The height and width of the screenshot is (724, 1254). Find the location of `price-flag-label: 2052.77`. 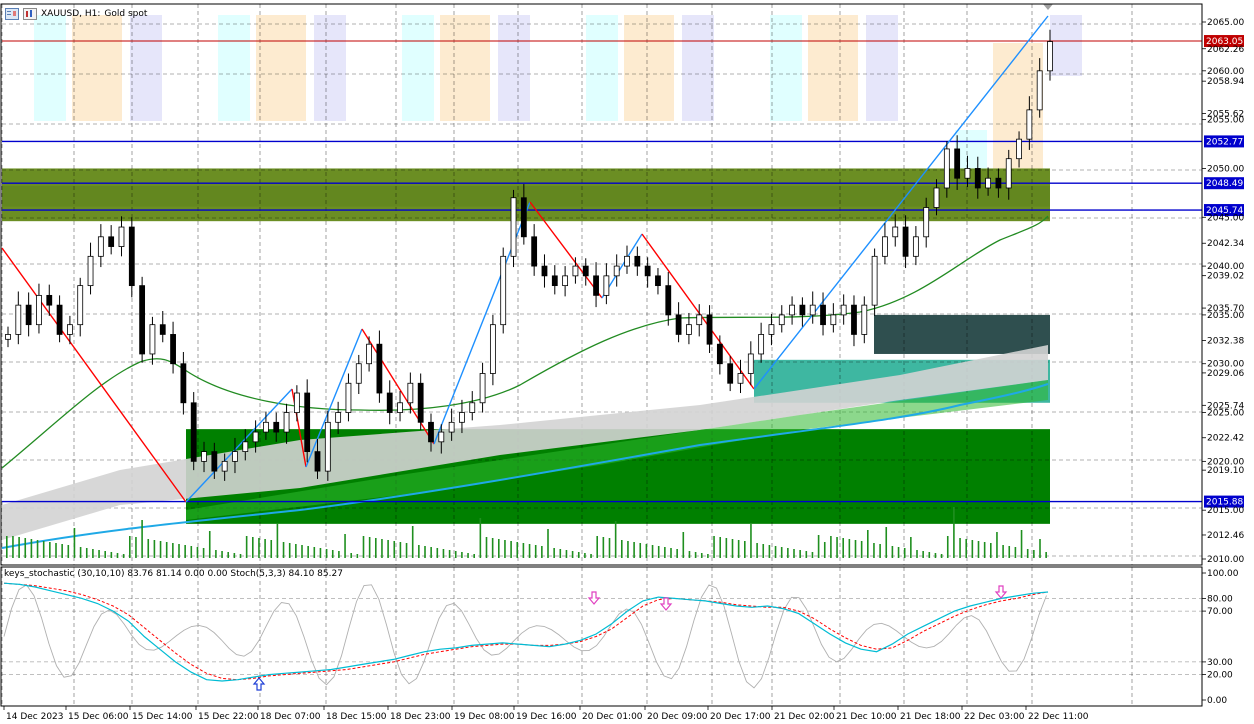

price-flag-label: 2052.77 is located at coordinates (1224, 142).